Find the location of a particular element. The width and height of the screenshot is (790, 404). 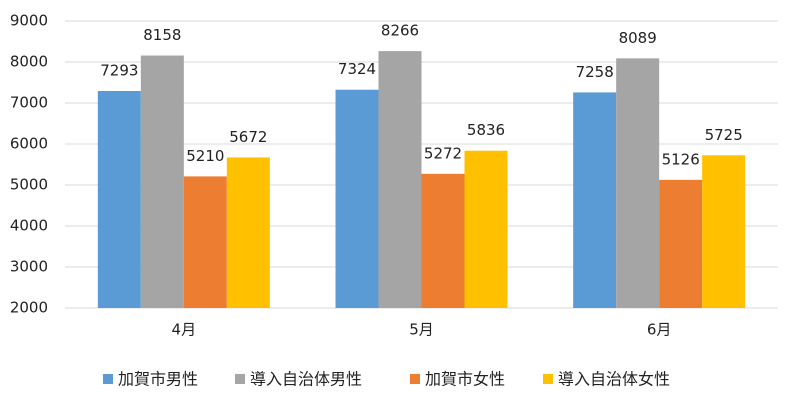

y-tick-label: 6000 is located at coordinates (29, 144).